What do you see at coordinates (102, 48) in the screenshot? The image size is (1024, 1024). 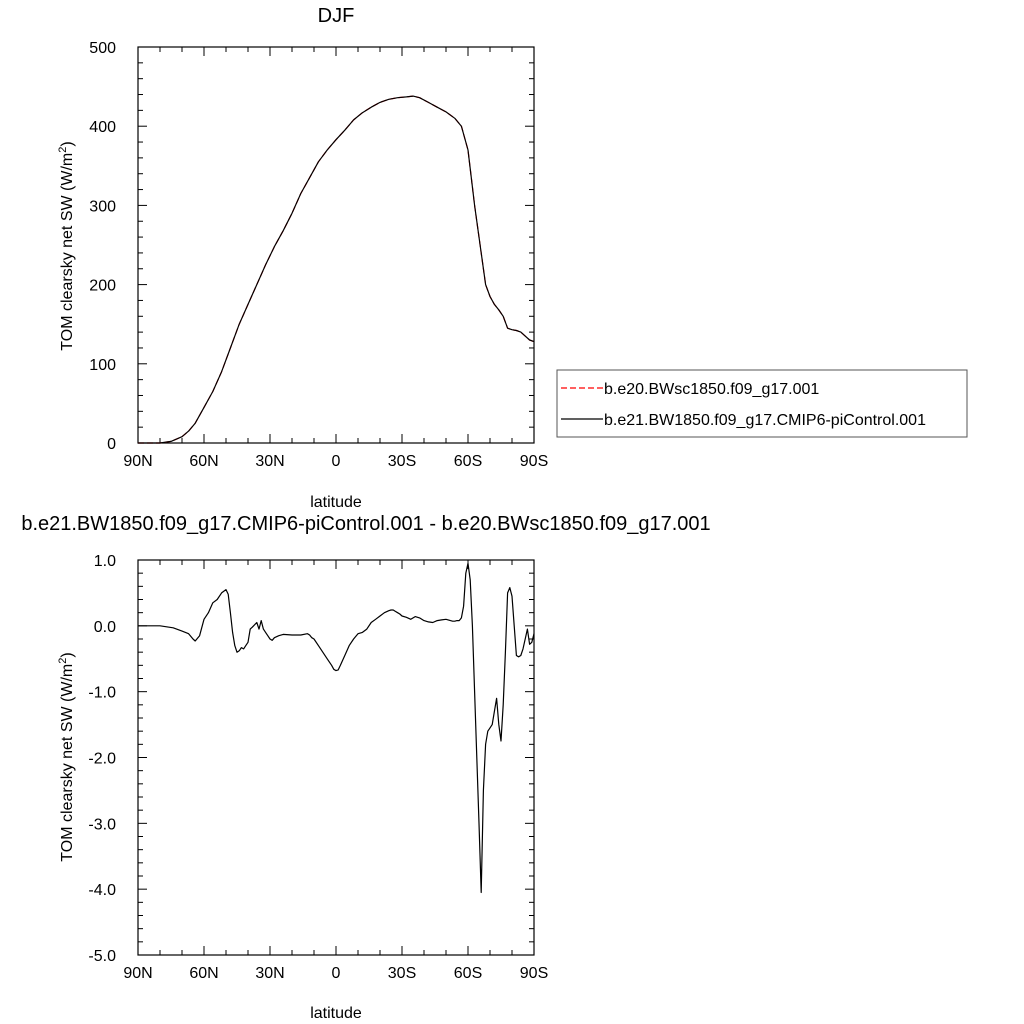 I see `top-y-tick-label: 500` at bounding box center [102, 48].